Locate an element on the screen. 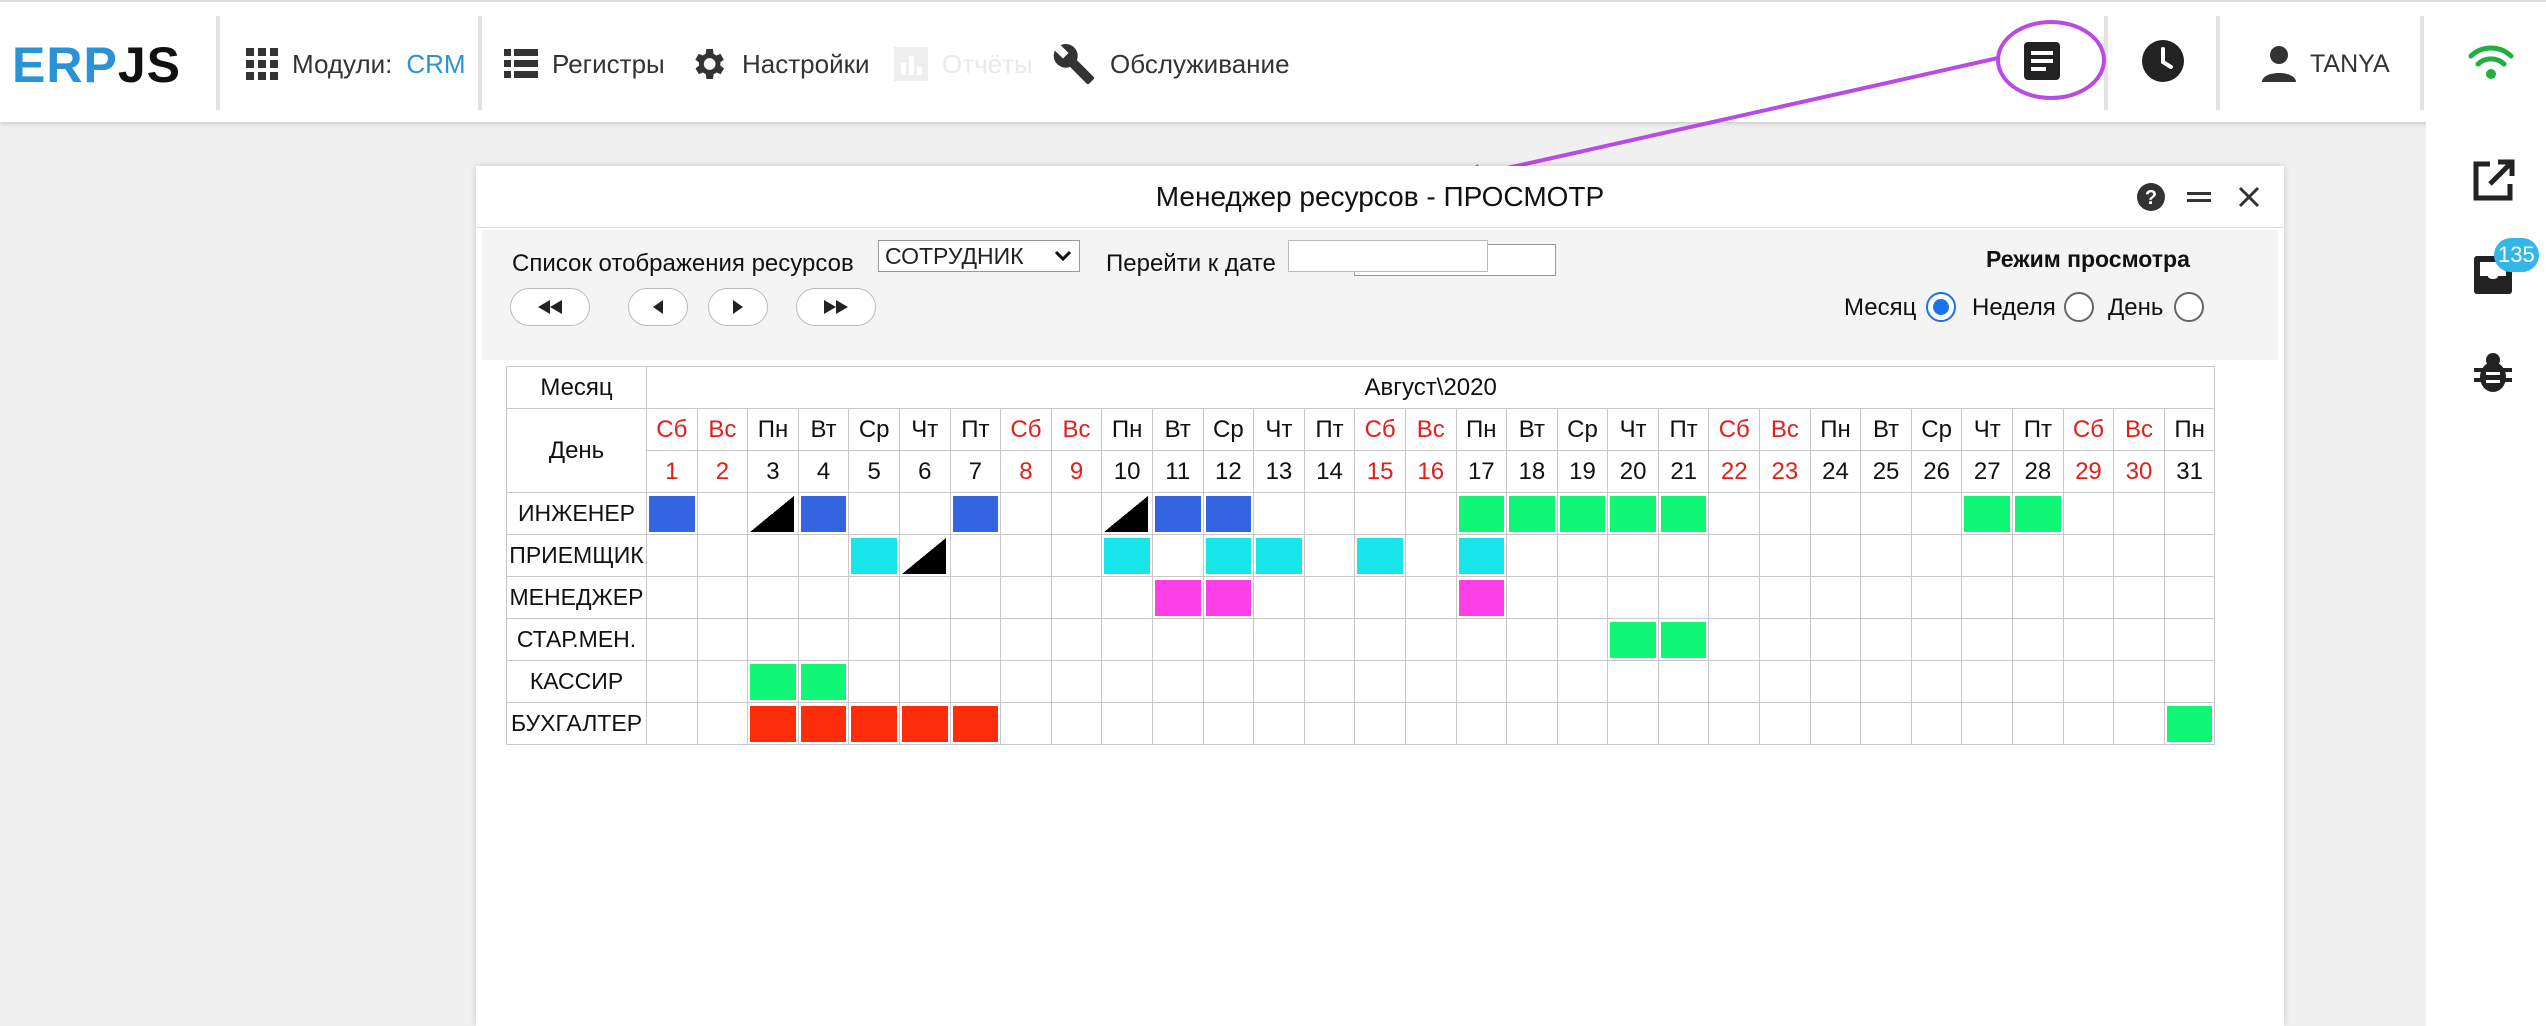 This screenshot has width=2546, height=1026. user-menu: TANYA is located at coordinates (2326, 64).